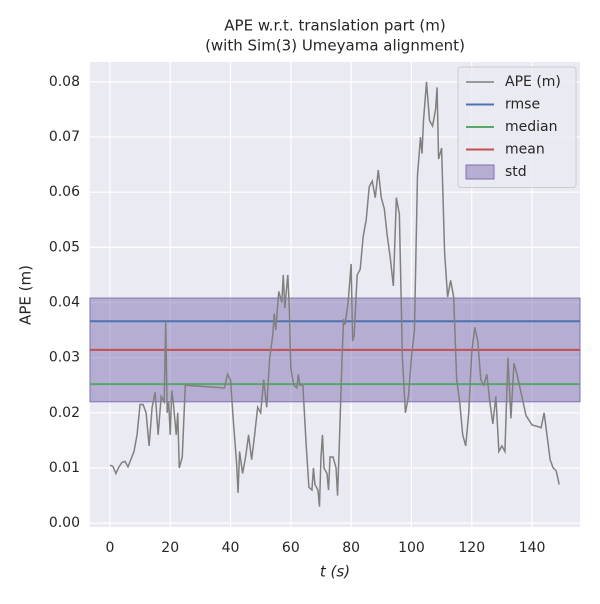 This screenshot has height=604, width=600. I want to click on x-tick-label: 140, so click(532, 548).